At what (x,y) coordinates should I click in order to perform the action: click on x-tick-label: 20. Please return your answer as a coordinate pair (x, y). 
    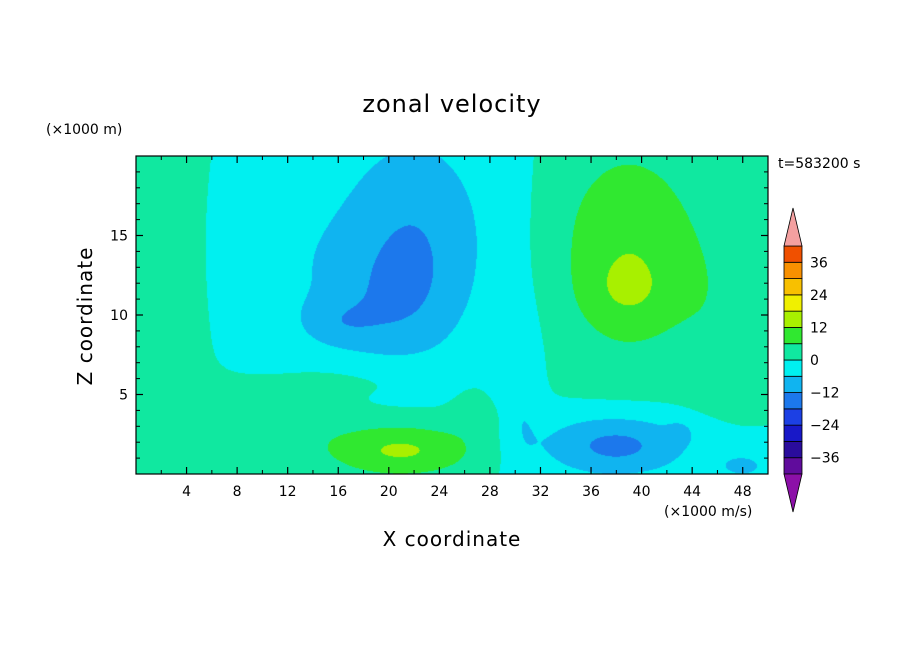
    Looking at the image, I should click on (389, 492).